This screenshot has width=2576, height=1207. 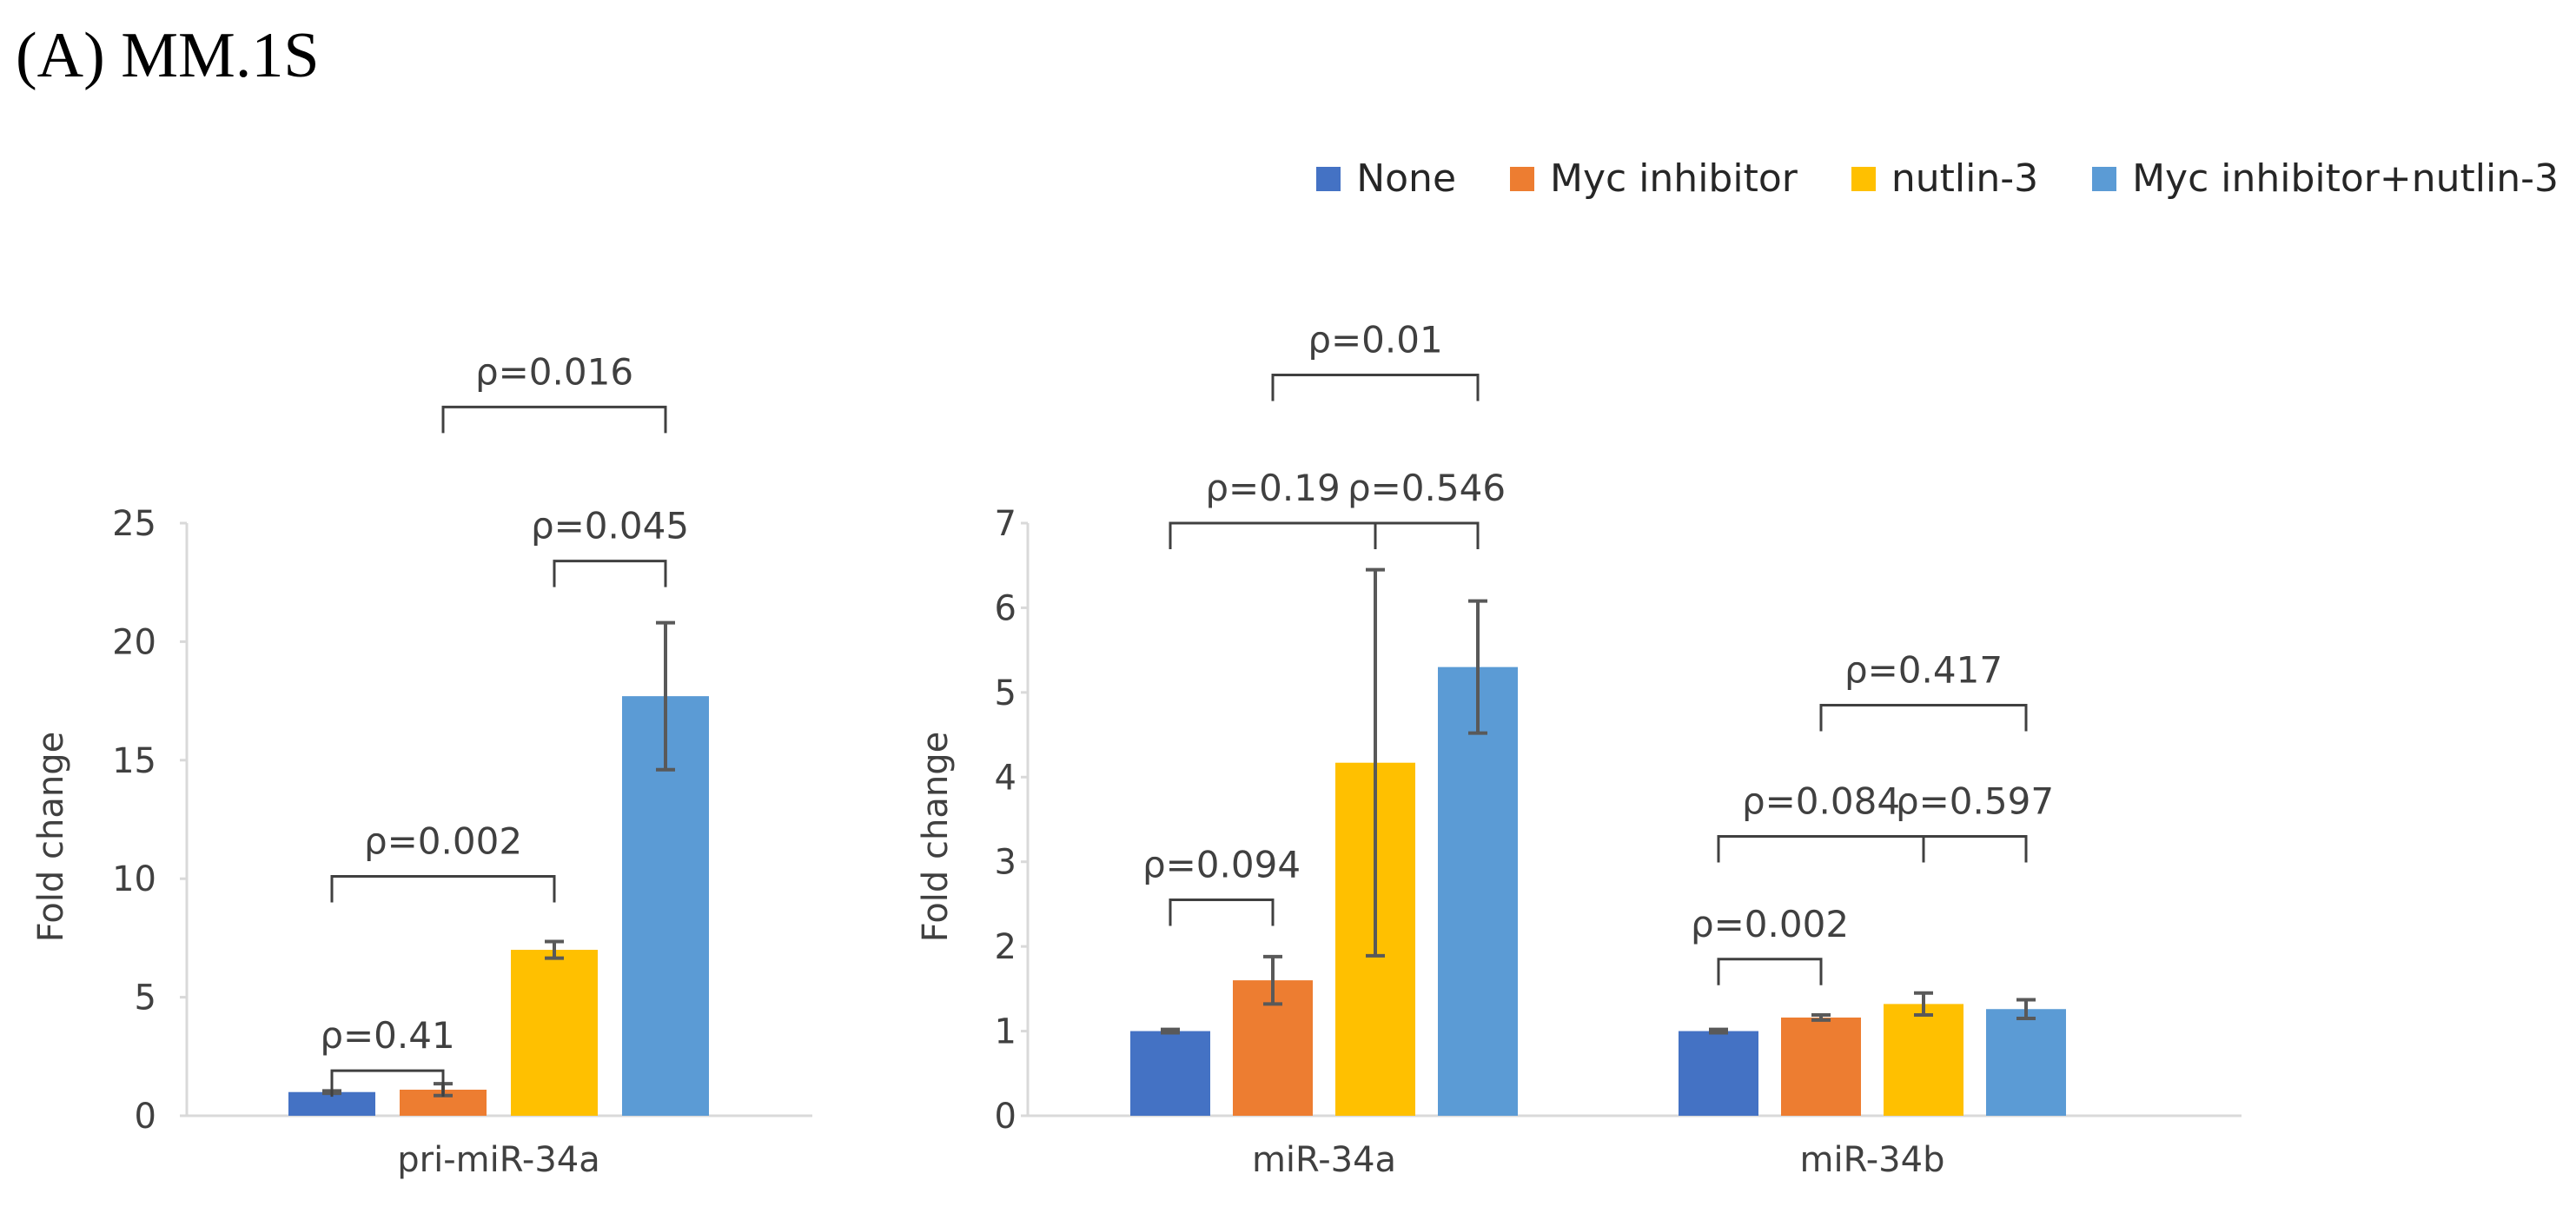 What do you see at coordinates (1821, 800) in the screenshot?
I see `p-value-label: ρ=0.084` at bounding box center [1821, 800].